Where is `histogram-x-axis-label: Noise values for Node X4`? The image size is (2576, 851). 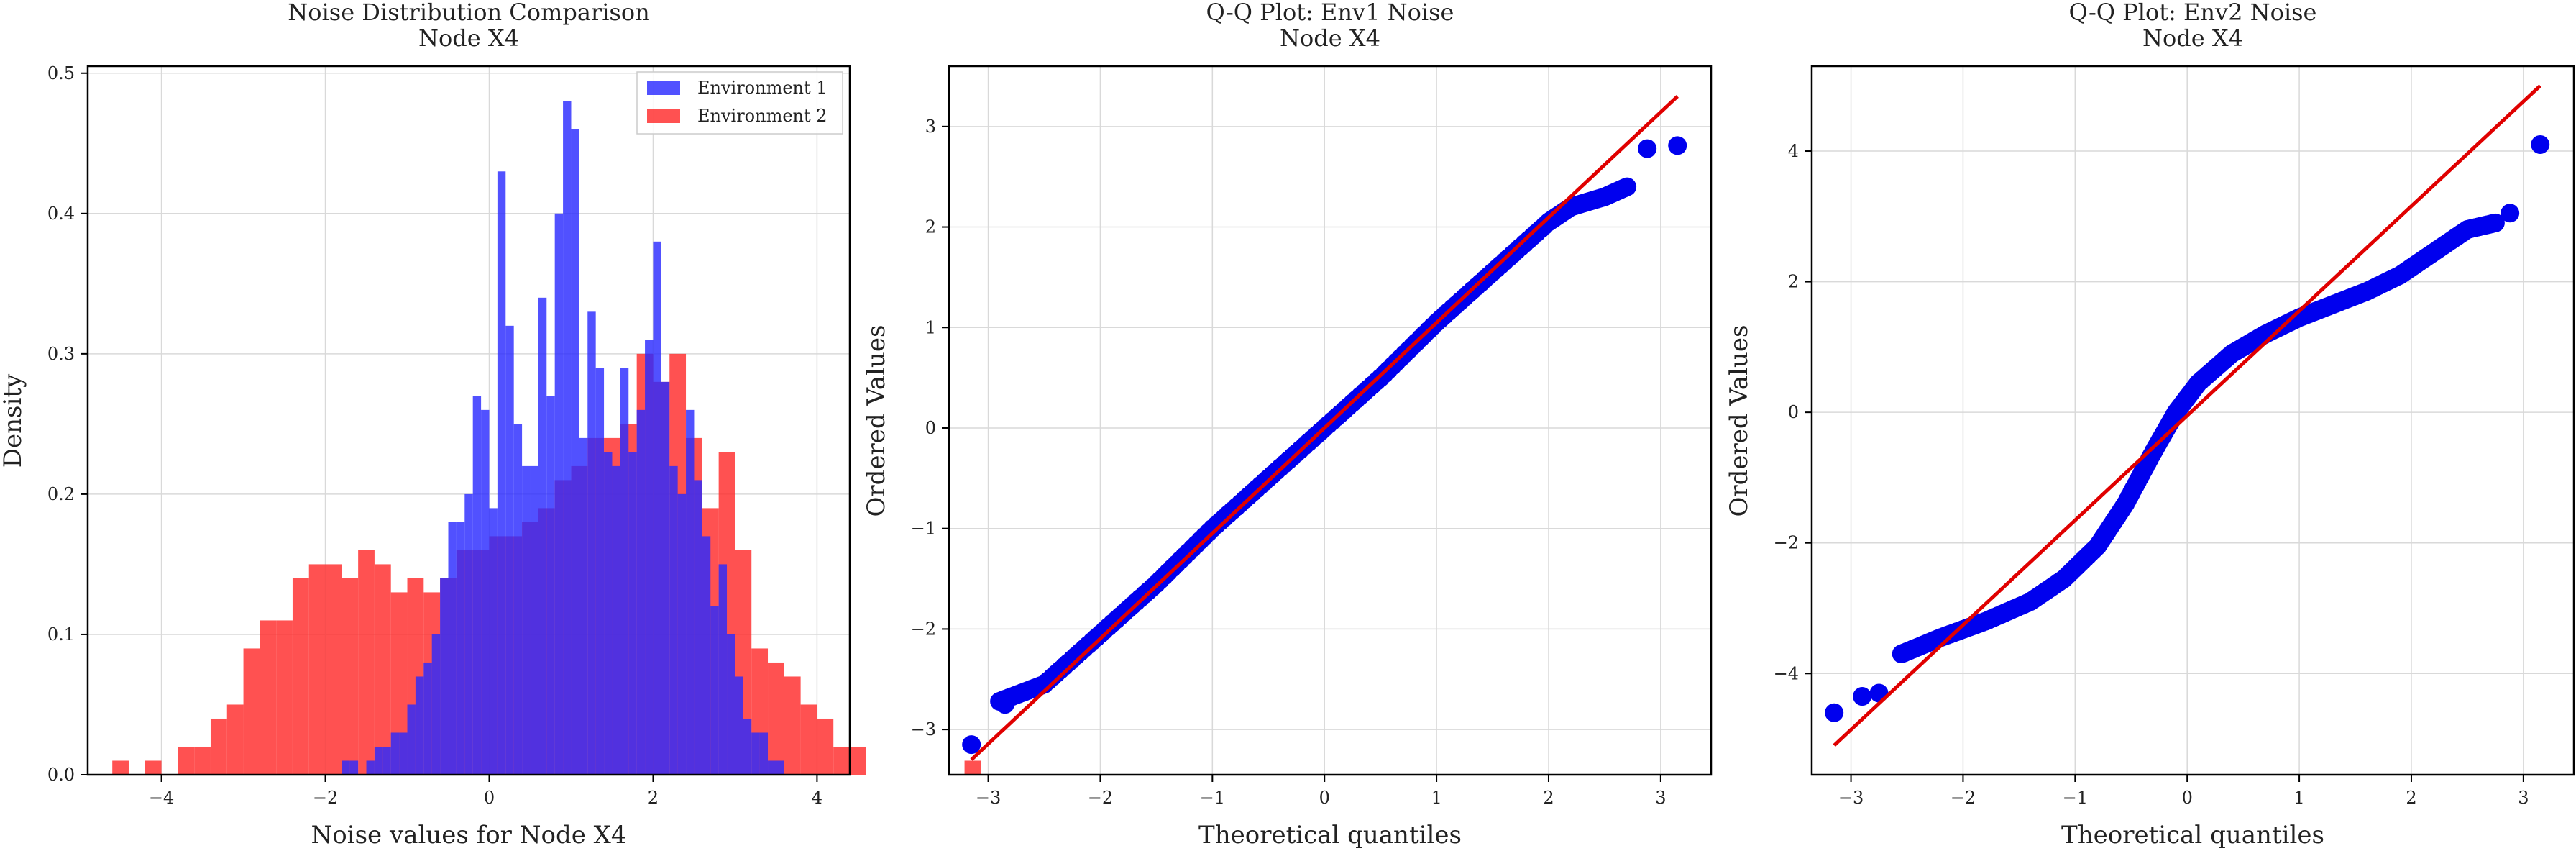
histogram-x-axis-label: Noise values for Node X4 is located at coordinates (469, 835).